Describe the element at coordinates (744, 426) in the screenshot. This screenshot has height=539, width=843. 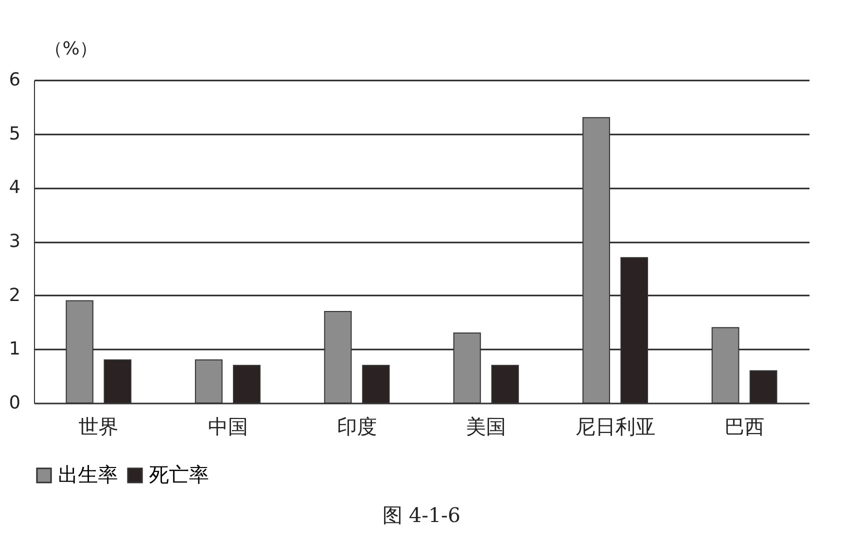
I see `x-tick-label: 巴西` at that location.